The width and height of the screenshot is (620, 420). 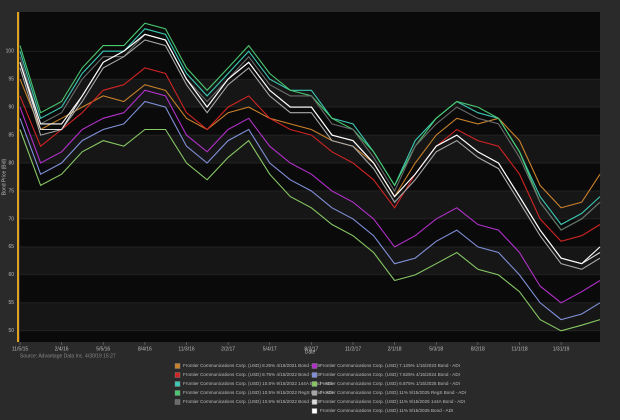 I want to click on y-tick-label: 75, so click(x=11, y=191).